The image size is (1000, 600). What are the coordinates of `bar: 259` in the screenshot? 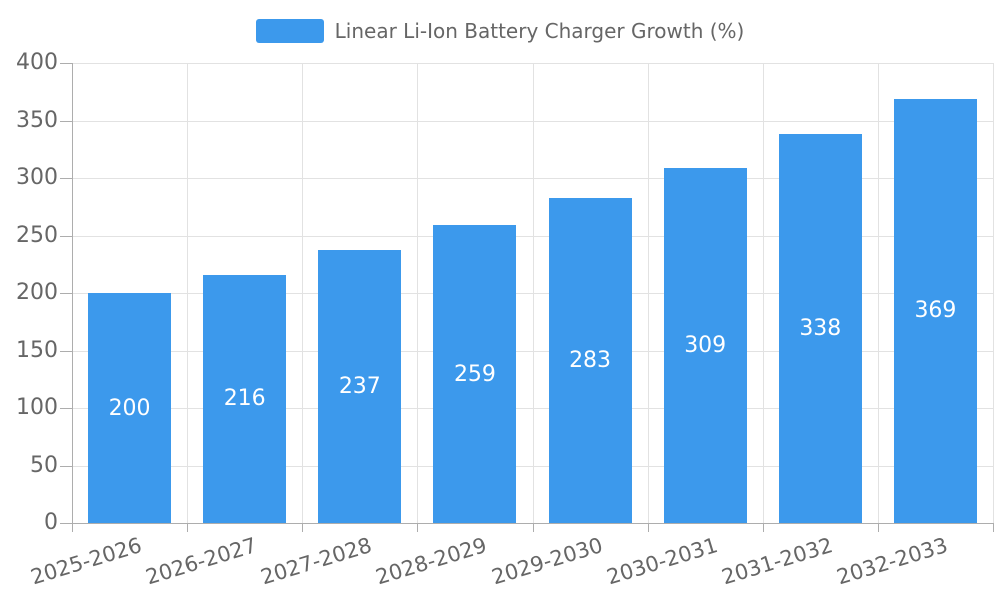 It's located at (475, 374).